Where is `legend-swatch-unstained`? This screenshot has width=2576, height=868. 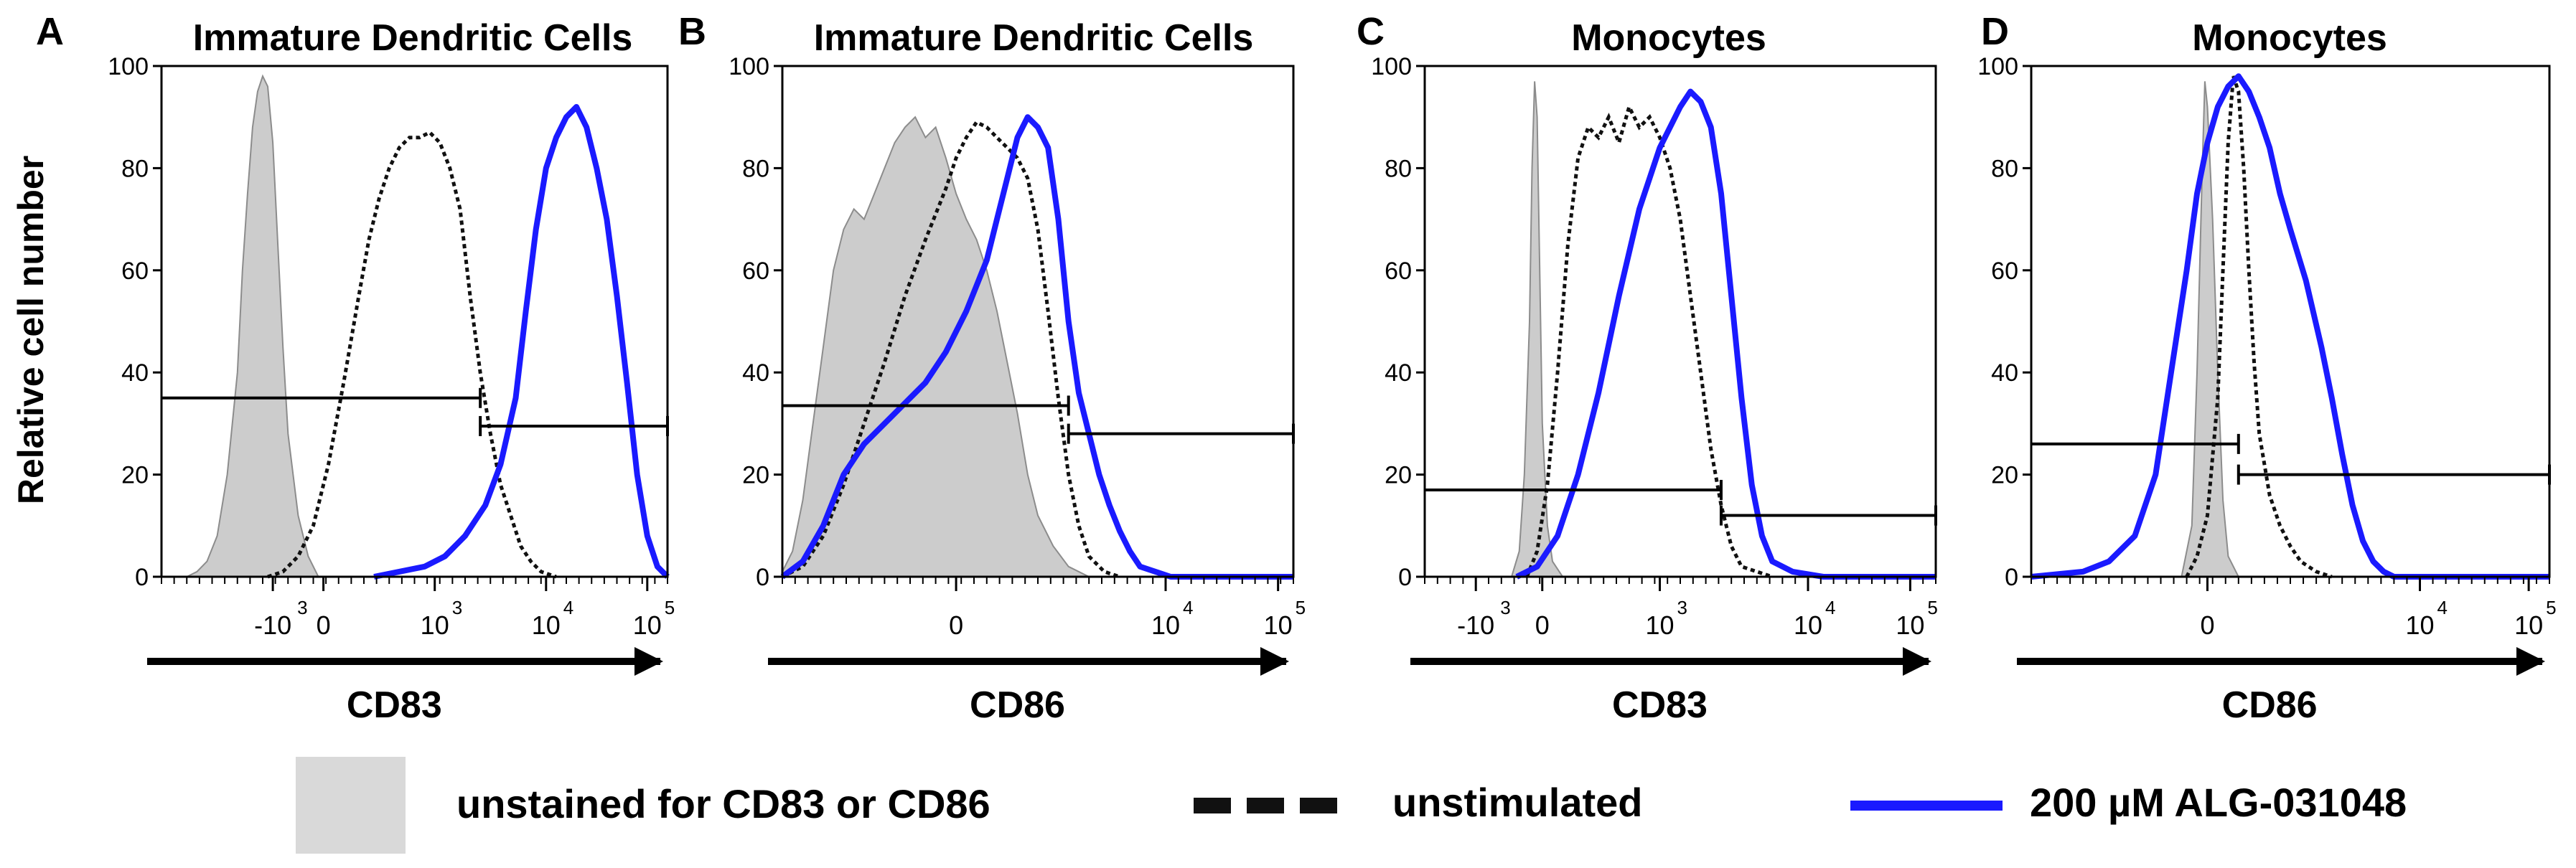
legend-swatch-unstained is located at coordinates (351, 805).